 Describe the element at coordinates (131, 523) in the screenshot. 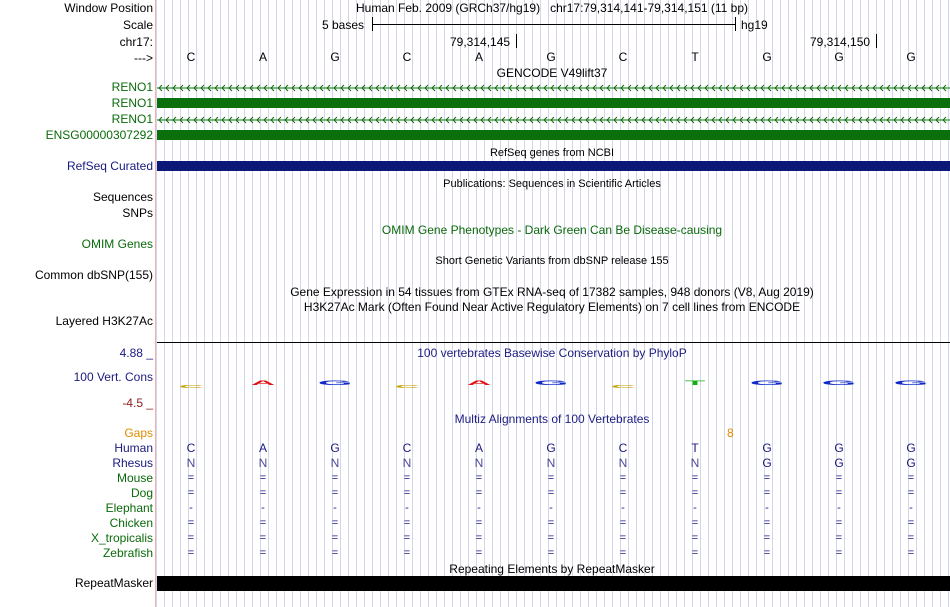

I see `species-label-chicken: Chicken` at that location.